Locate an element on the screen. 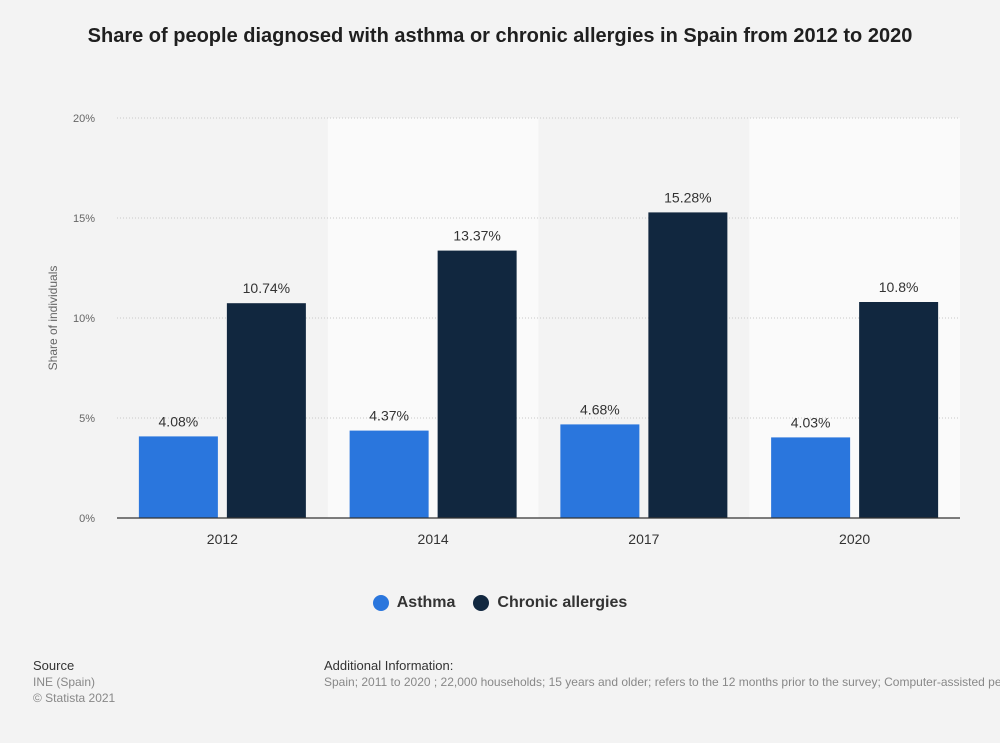 This screenshot has width=1000, height=743. bar-chronic-allergies-2014 is located at coordinates (477, 384).